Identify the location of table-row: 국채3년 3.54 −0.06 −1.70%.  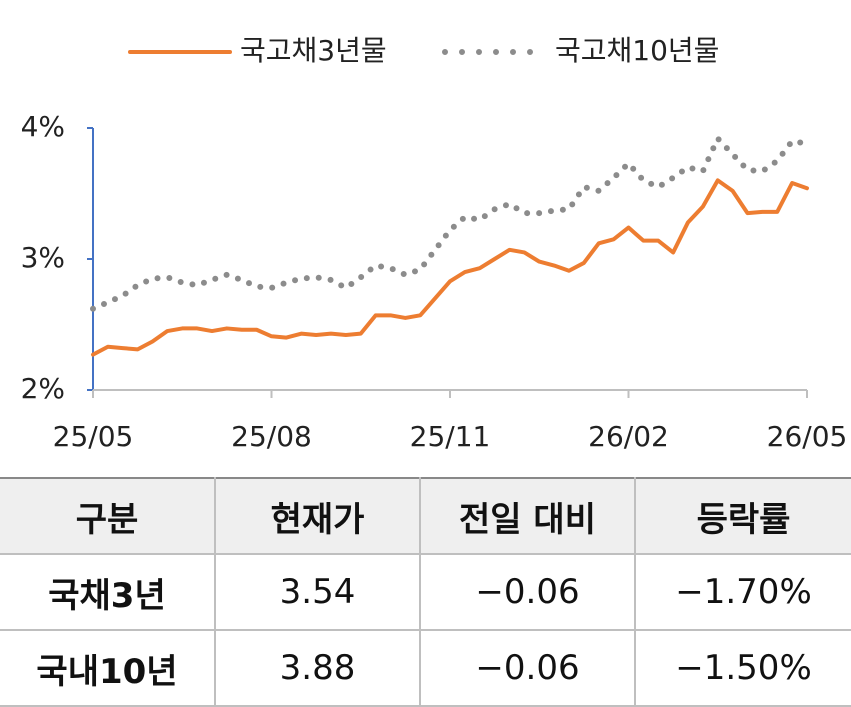
(425, 592).